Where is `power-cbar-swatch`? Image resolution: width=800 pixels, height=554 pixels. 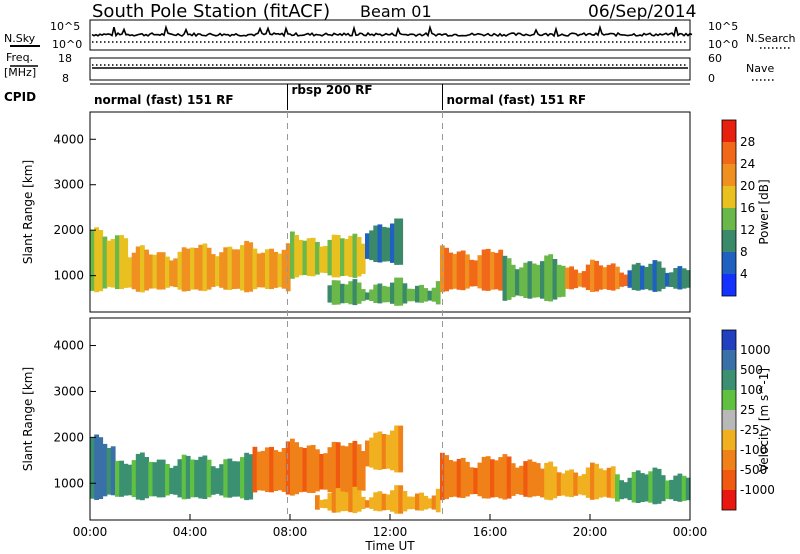 power-cbar-swatch is located at coordinates (729, 175).